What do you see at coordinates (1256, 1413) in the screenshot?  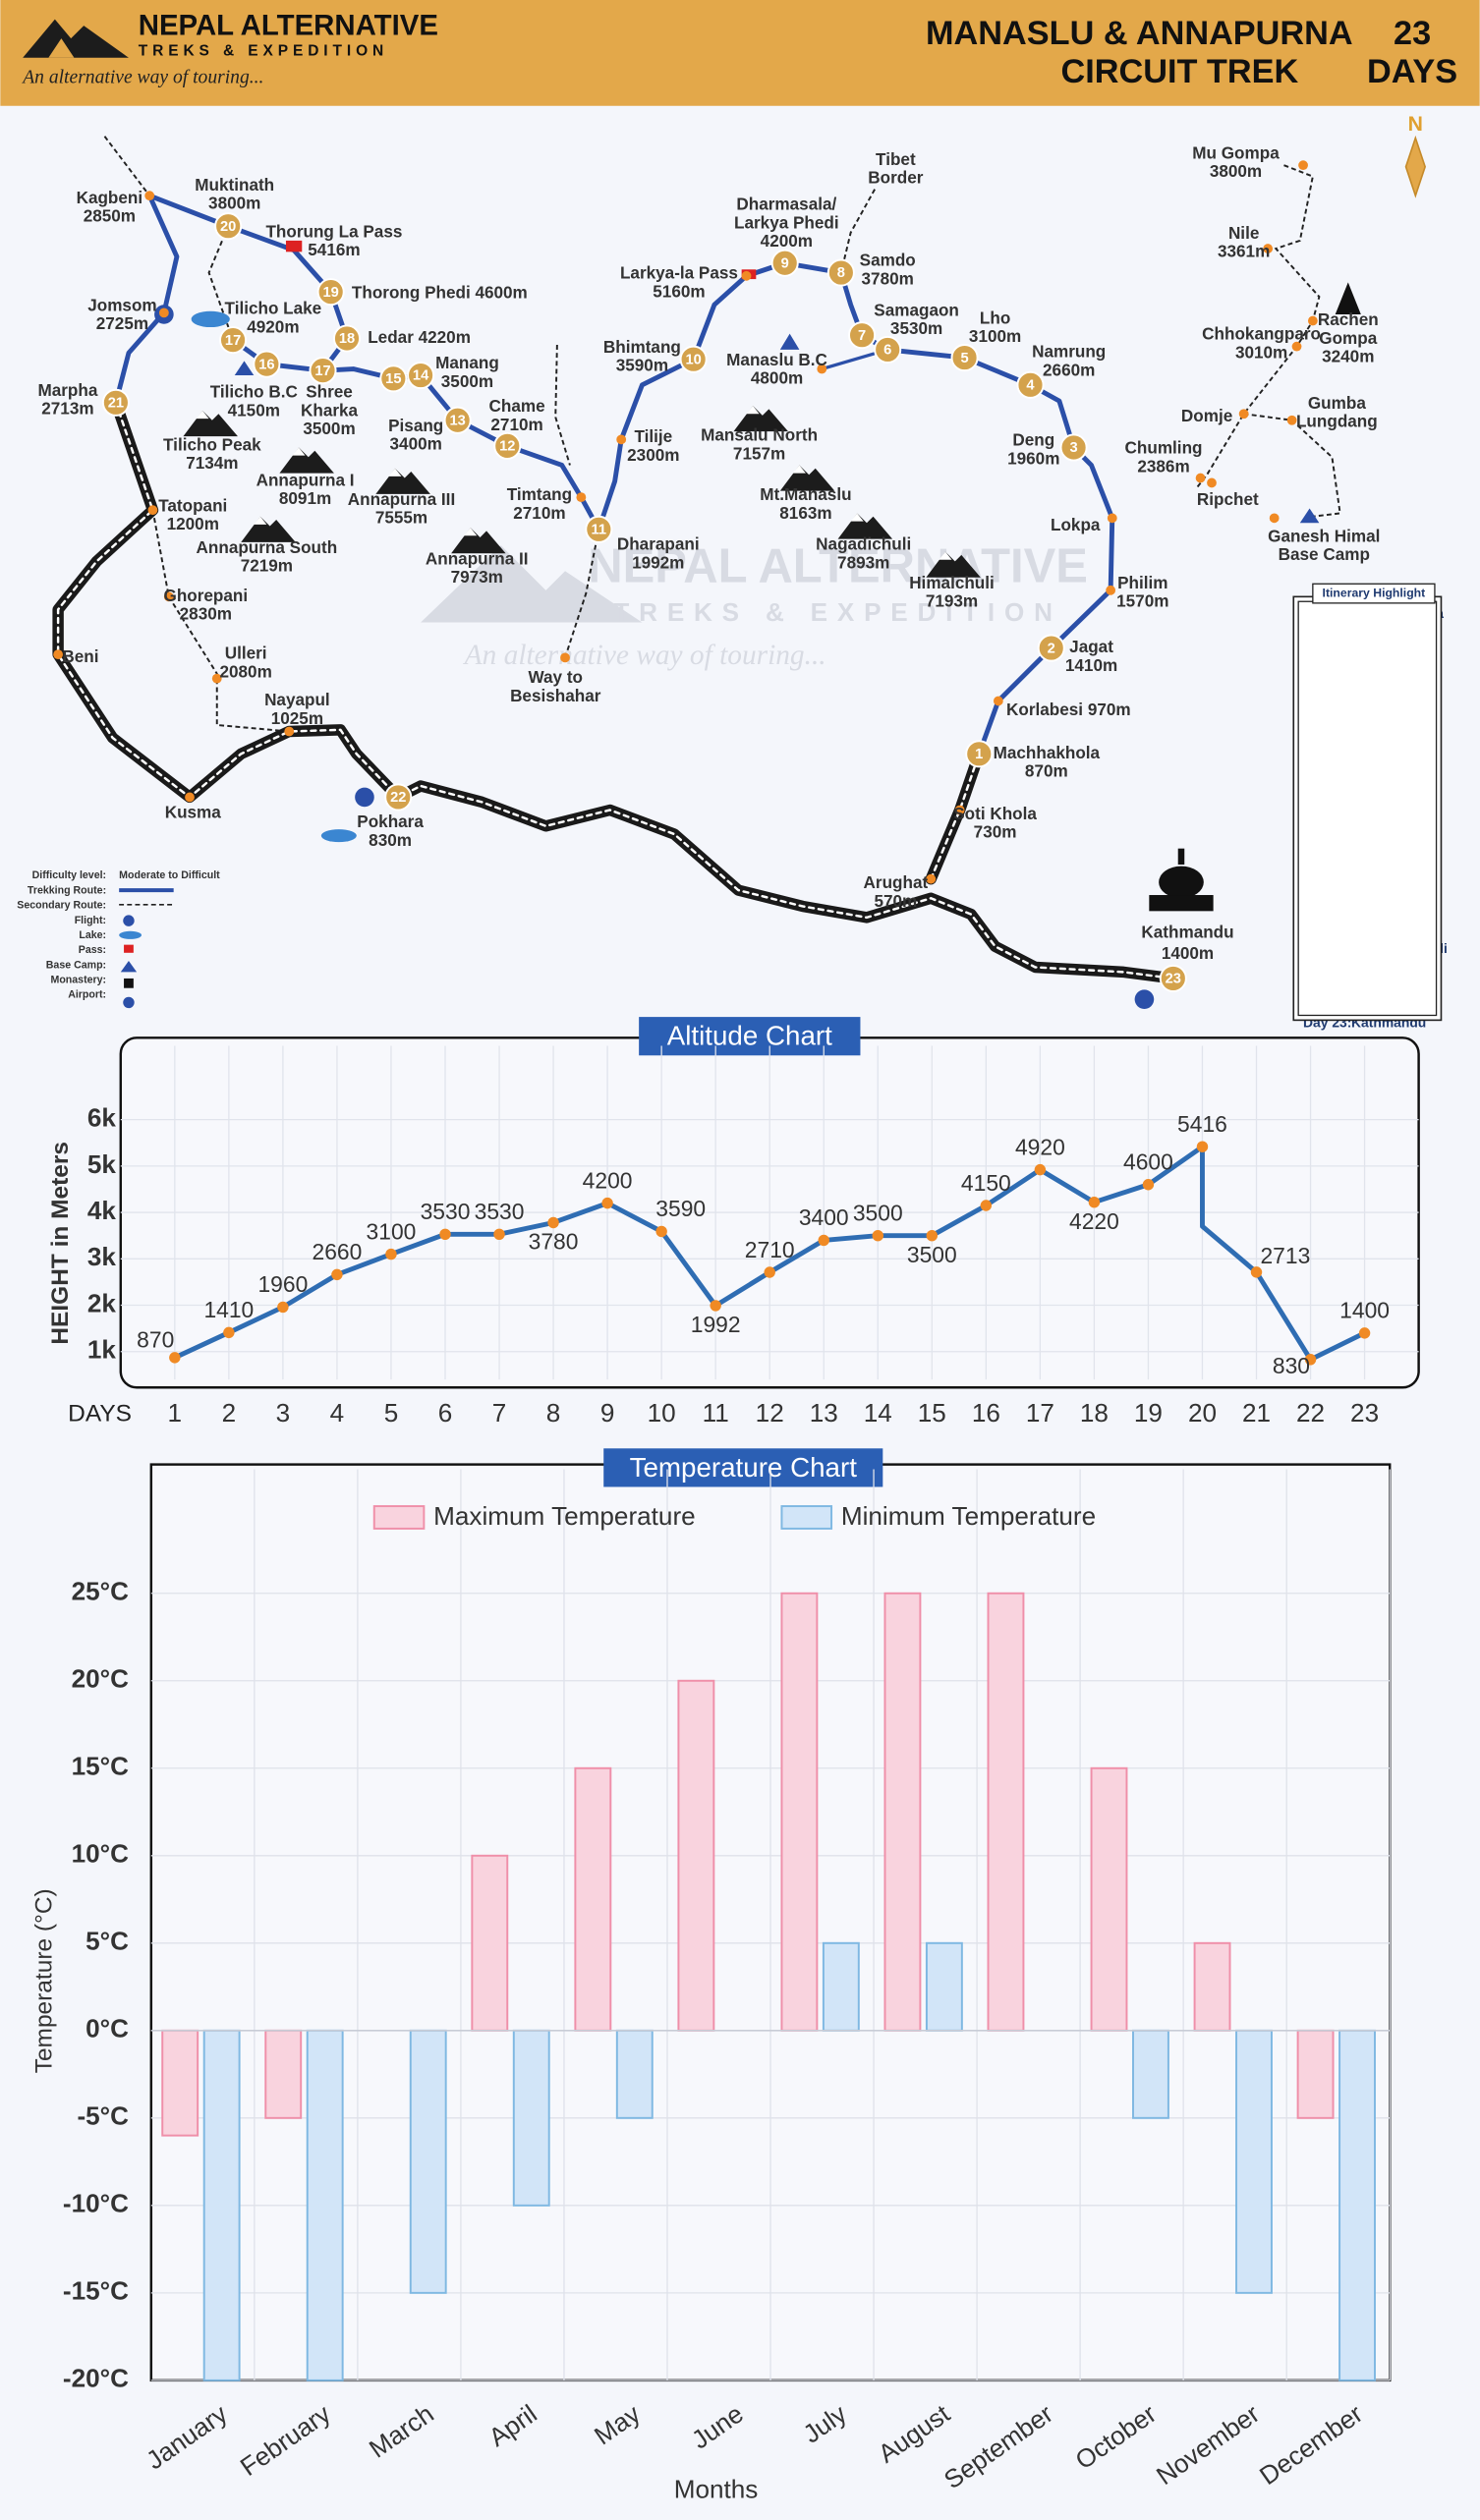 I see `x-tick-label: 21` at bounding box center [1256, 1413].